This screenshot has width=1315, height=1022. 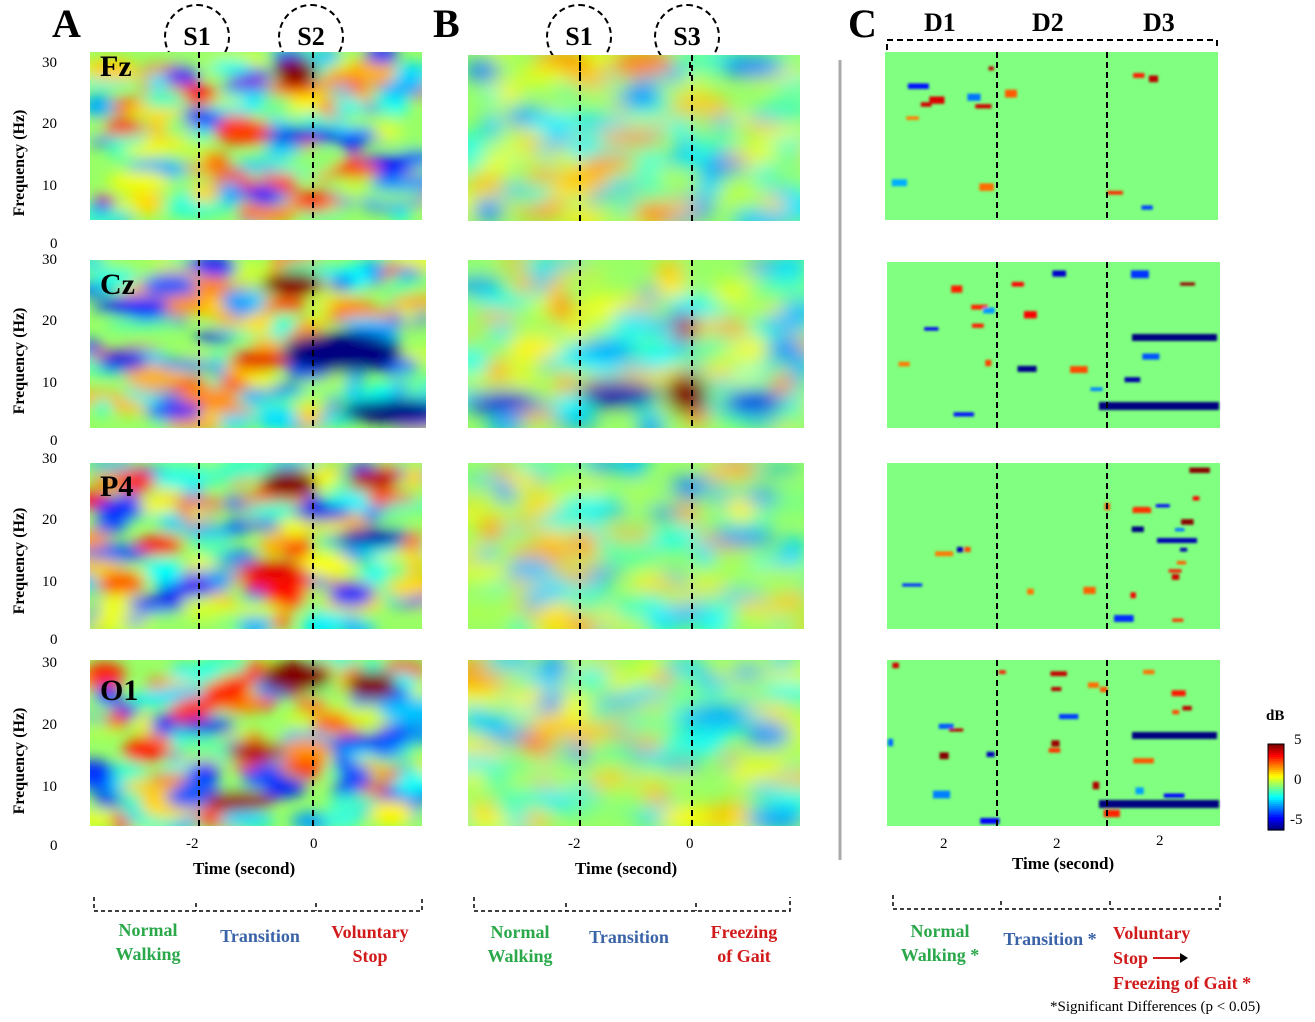 I want to click on y-tick-r4-20: 20, so click(x=49, y=725).